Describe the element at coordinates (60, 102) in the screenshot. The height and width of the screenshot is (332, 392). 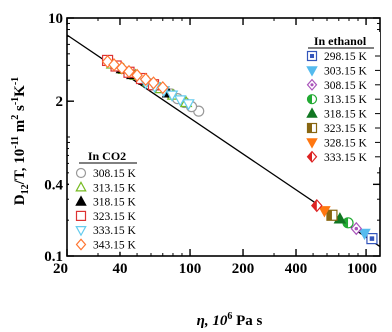
I see `y-tick-label: 2` at that location.